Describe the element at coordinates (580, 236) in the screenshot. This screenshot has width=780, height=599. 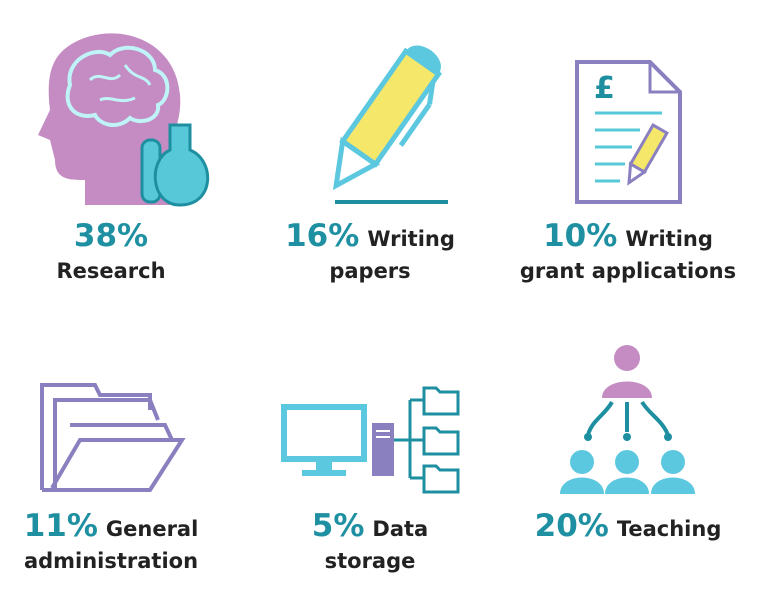
I see `percent: 10%` at that location.